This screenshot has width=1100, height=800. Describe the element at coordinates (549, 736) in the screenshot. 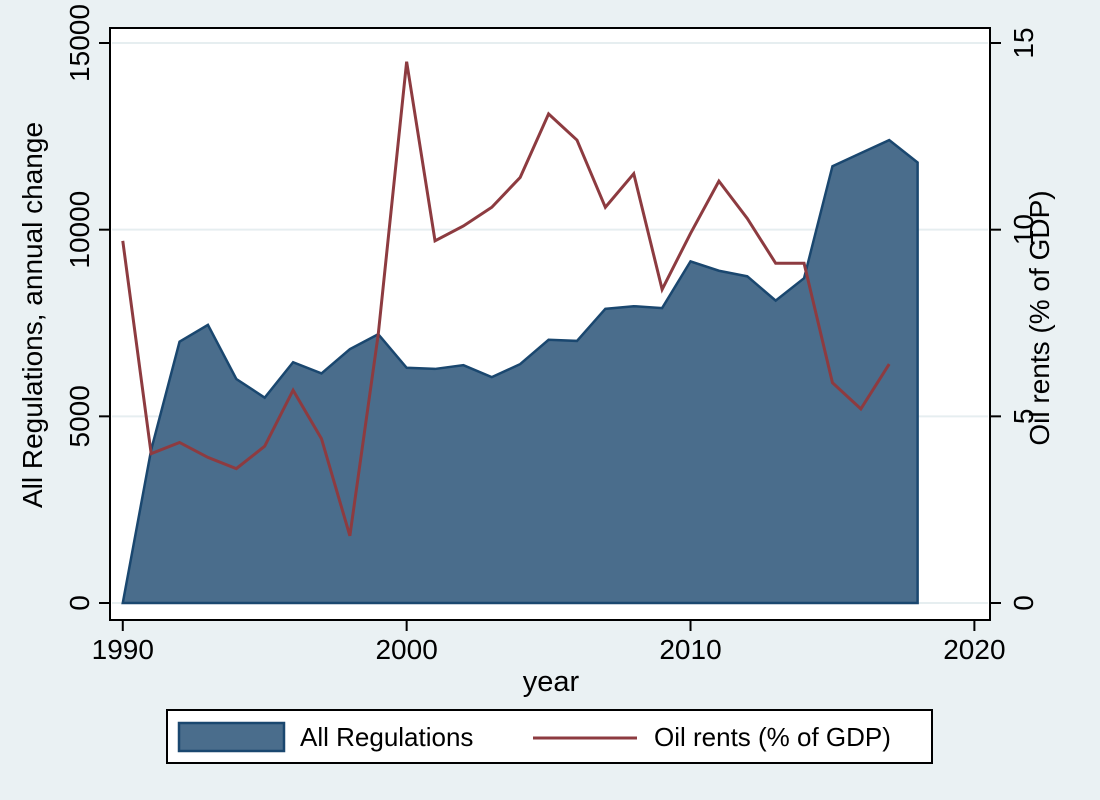

I see `legend: All Regulations Oil rents (% of GDP)` at that location.